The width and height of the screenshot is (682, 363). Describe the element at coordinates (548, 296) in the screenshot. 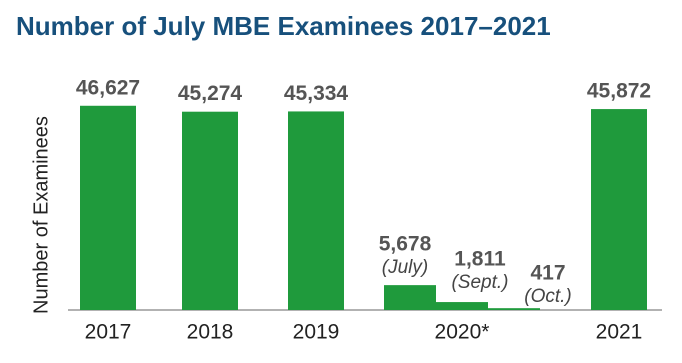

I see `bar-note: (Oct.)` at that location.